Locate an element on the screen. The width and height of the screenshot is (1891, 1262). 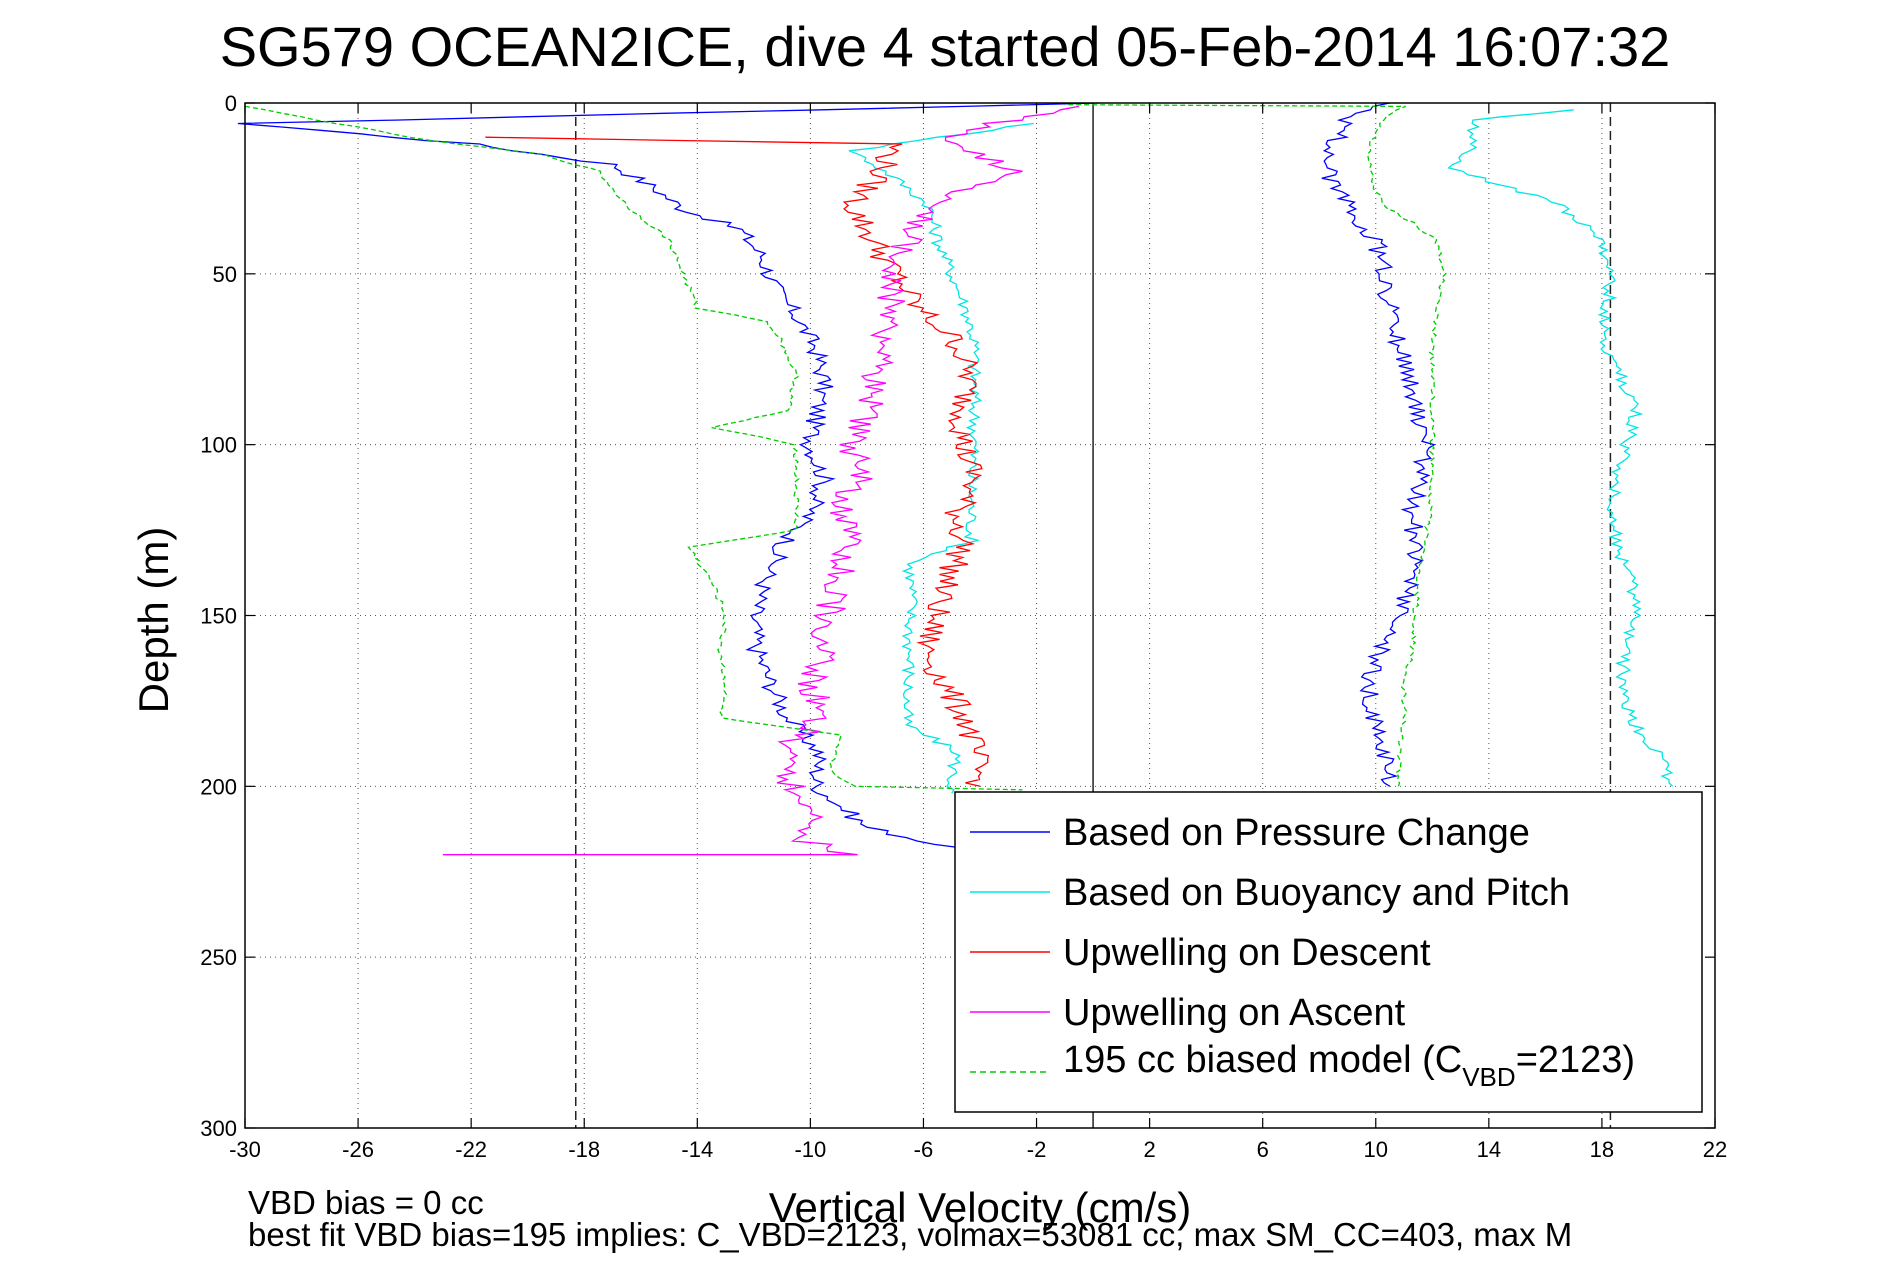
y-tick-label: 150 is located at coordinates (218, 616).